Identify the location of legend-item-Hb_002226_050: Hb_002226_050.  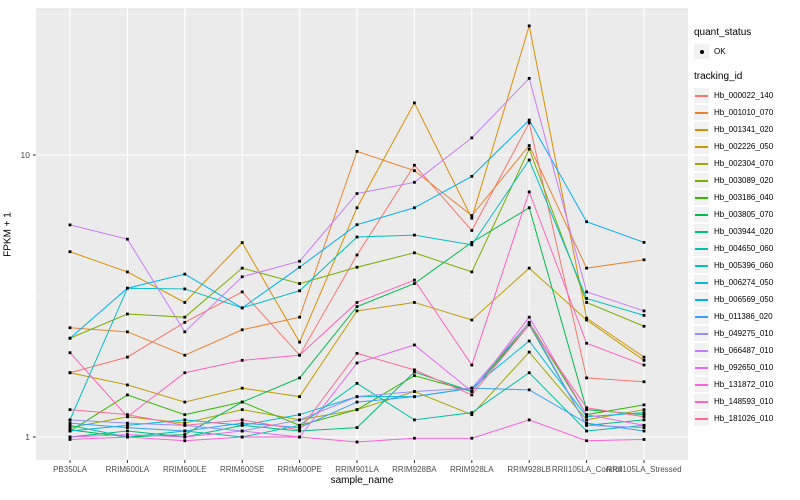
(747, 146).